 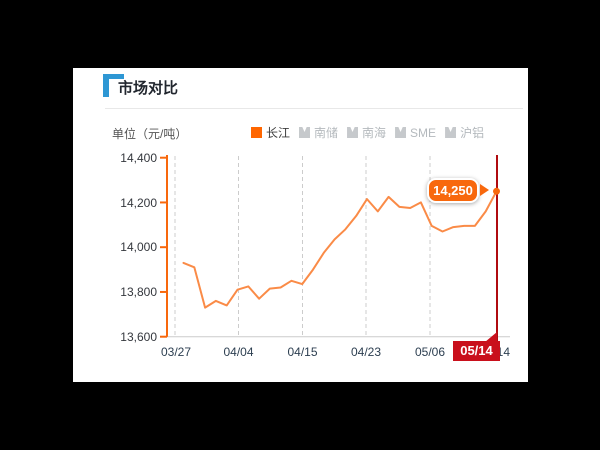 I want to click on x-axis-label: 04/04, so click(x=238, y=352).